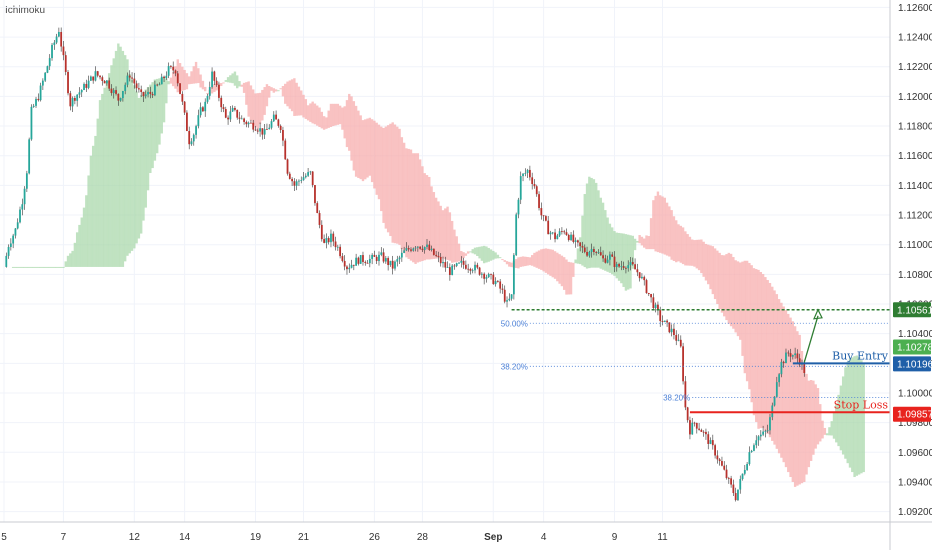 Image resolution: width=932 pixels, height=550 pixels. What do you see at coordinates (912, 364) in the screenshot?
I see `price-tag-entry` at bounding box center [912, 364].